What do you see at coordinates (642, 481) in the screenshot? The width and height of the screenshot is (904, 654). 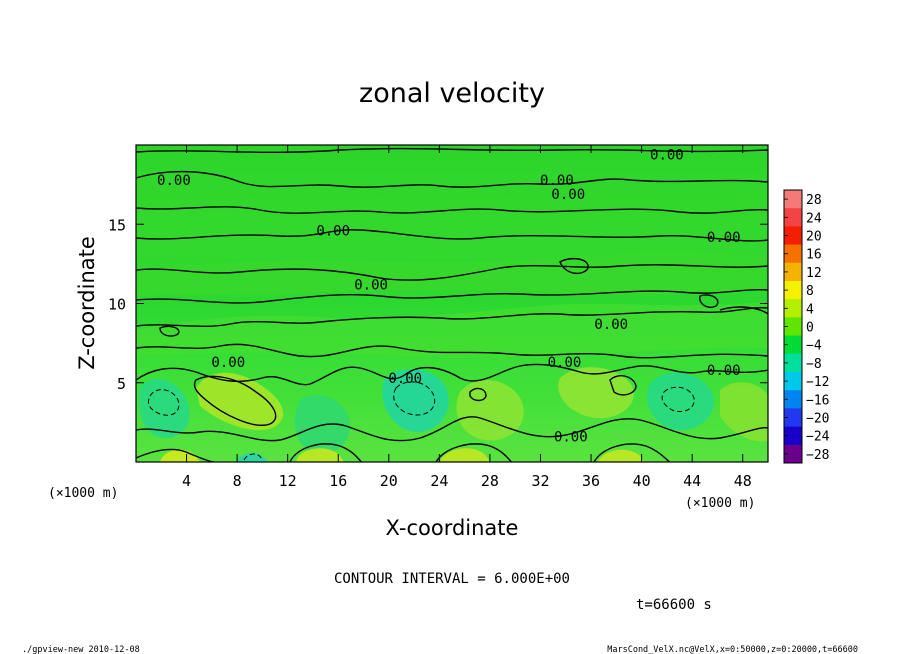 I see `x-tick-label: 40` at bounding box center [642, 481].